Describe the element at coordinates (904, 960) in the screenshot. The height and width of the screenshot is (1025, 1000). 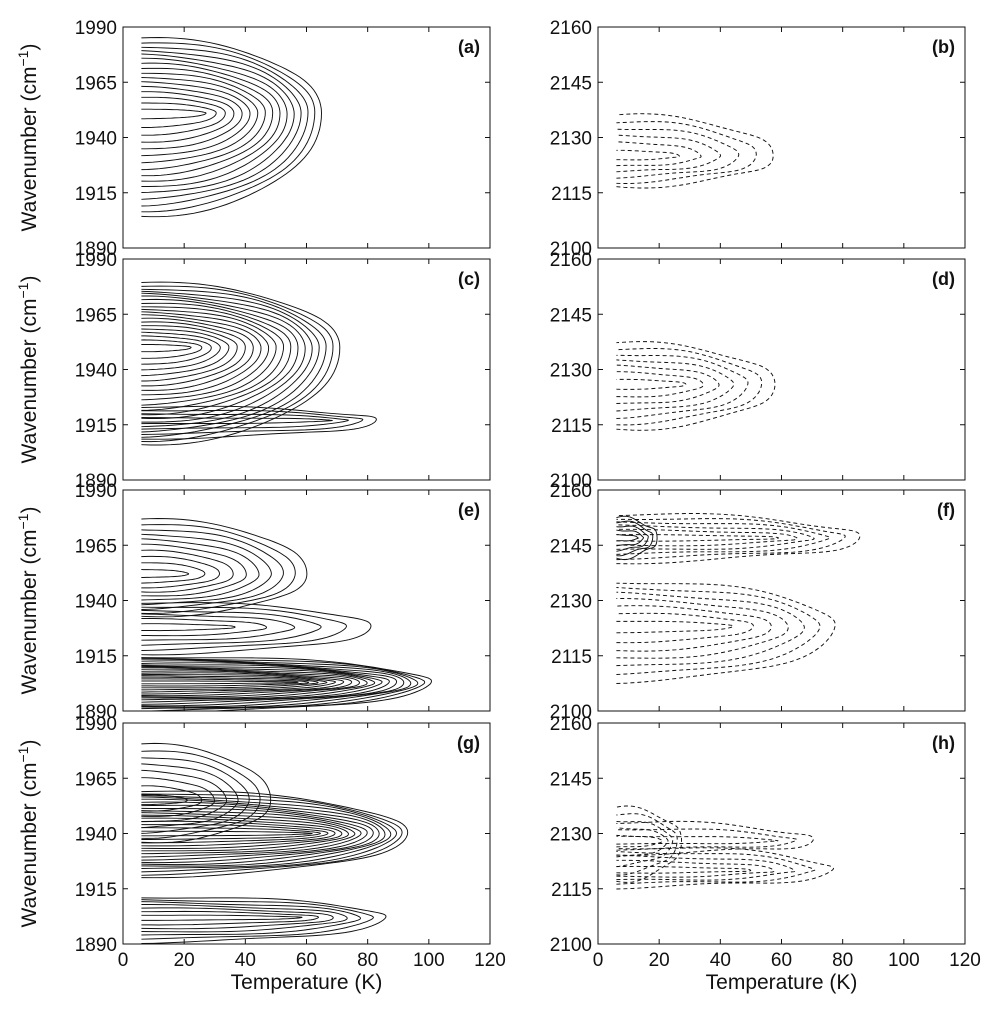
I see `x-tick-label: 100` at that location.